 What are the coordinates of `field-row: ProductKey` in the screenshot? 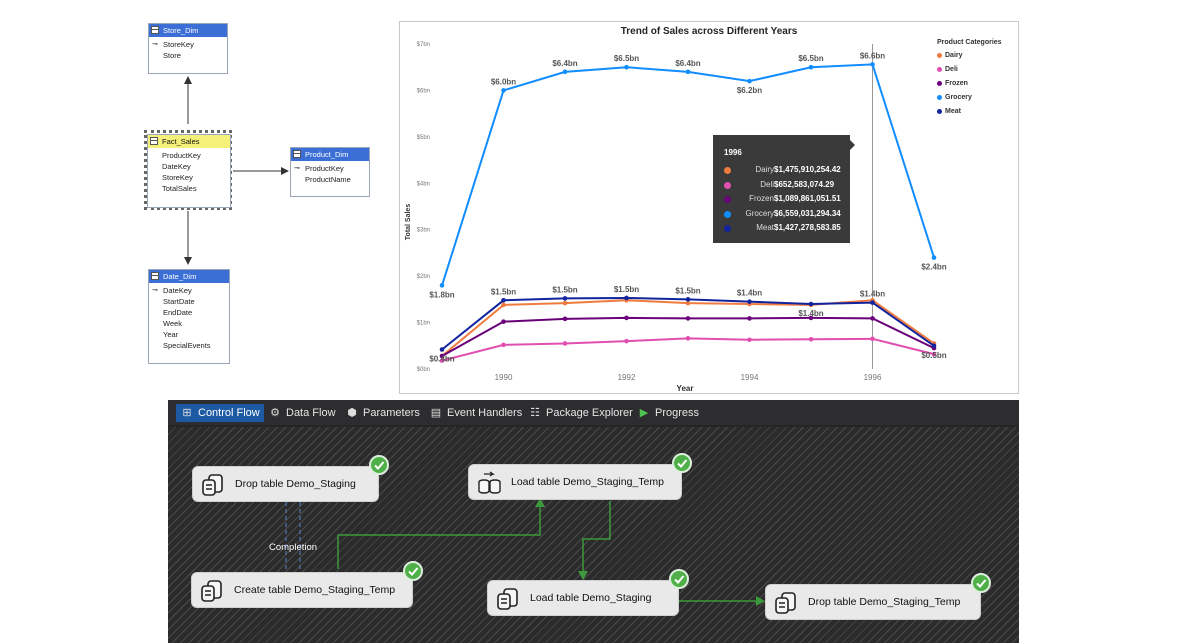 It's located at (181, 155).